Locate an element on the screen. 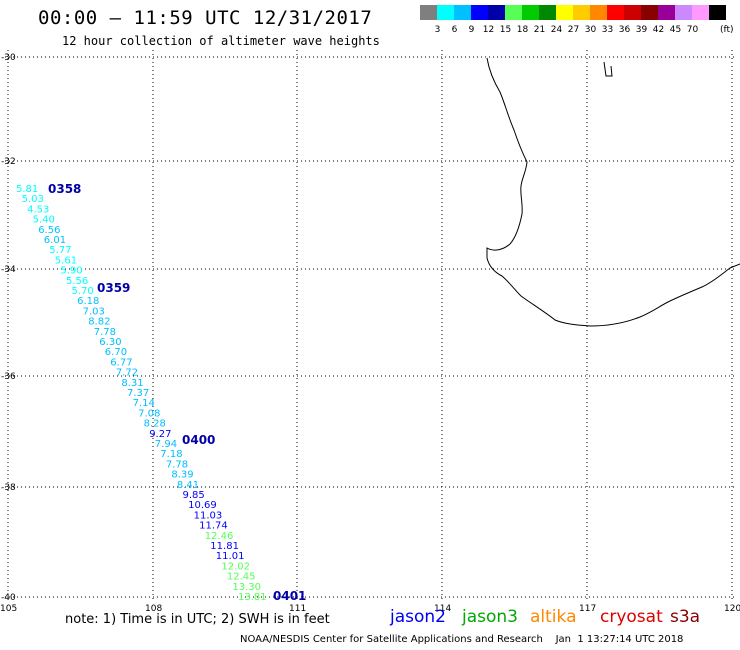 The image size is (740, 650). australia-coastline is located at coordinates (613, 192).